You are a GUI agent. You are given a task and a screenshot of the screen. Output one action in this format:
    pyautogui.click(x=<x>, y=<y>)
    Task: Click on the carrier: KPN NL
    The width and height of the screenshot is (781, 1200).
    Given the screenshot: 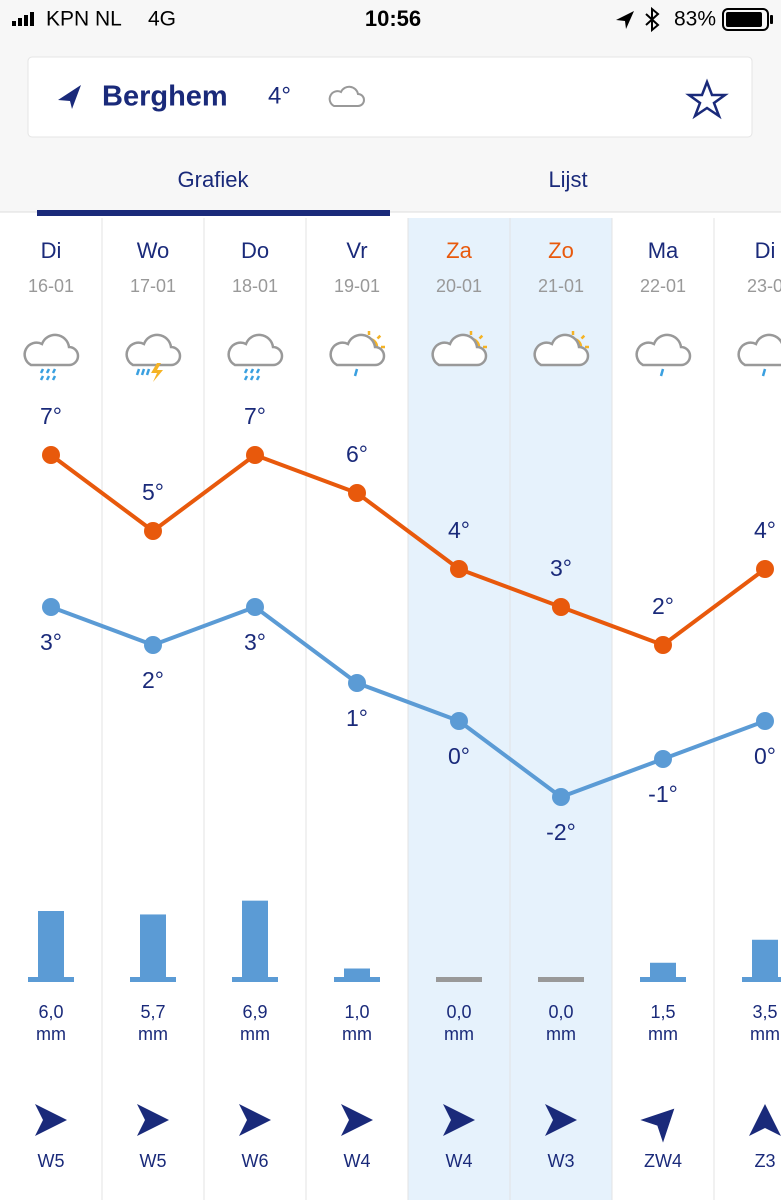 What is the action you would take?
    pyautogui.click(x=84, y=19)
    